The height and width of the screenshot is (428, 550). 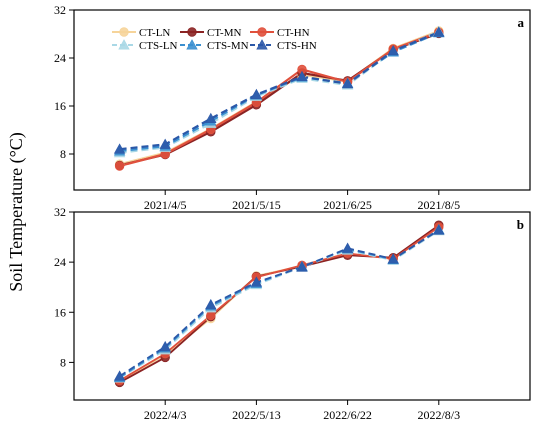 What do you see at coordinates (438, 415) in the screenshot?
I see `x-tick-label: 2022/8/3` at bounding box center [438, 415].